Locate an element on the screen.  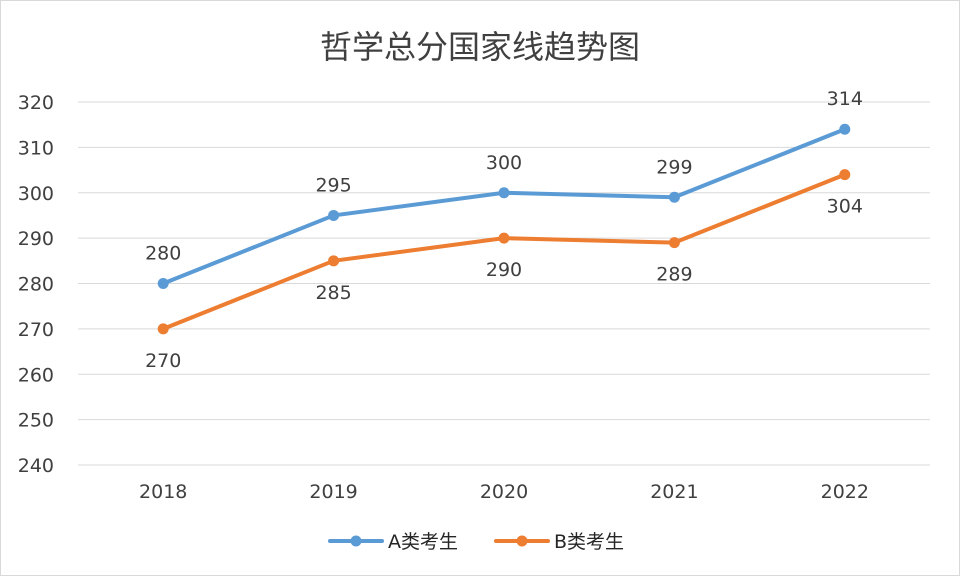
data-label: 295 is located at coordinates (333, 185).